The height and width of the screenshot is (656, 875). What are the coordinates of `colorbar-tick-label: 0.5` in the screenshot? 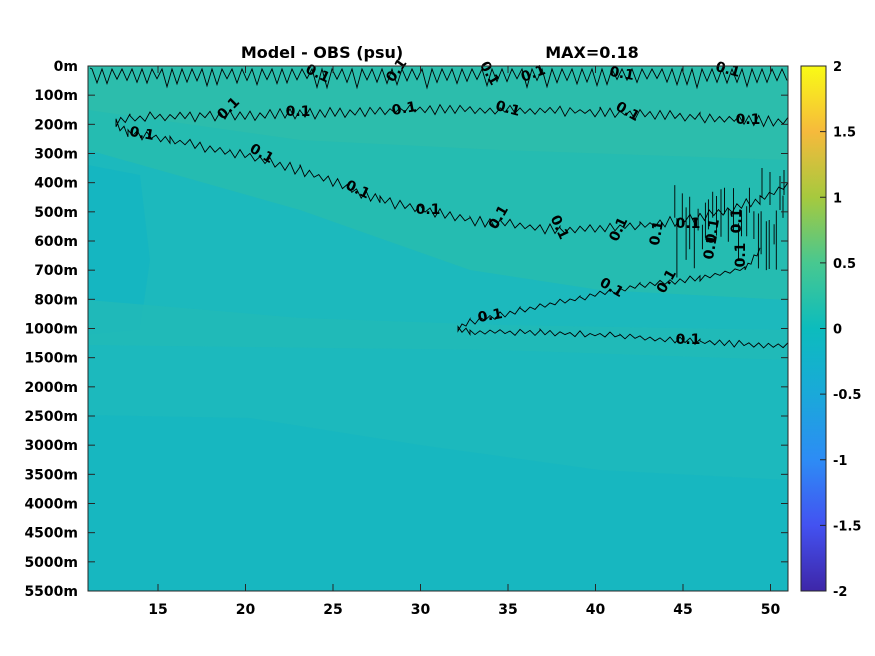 It's located at (844, 264).